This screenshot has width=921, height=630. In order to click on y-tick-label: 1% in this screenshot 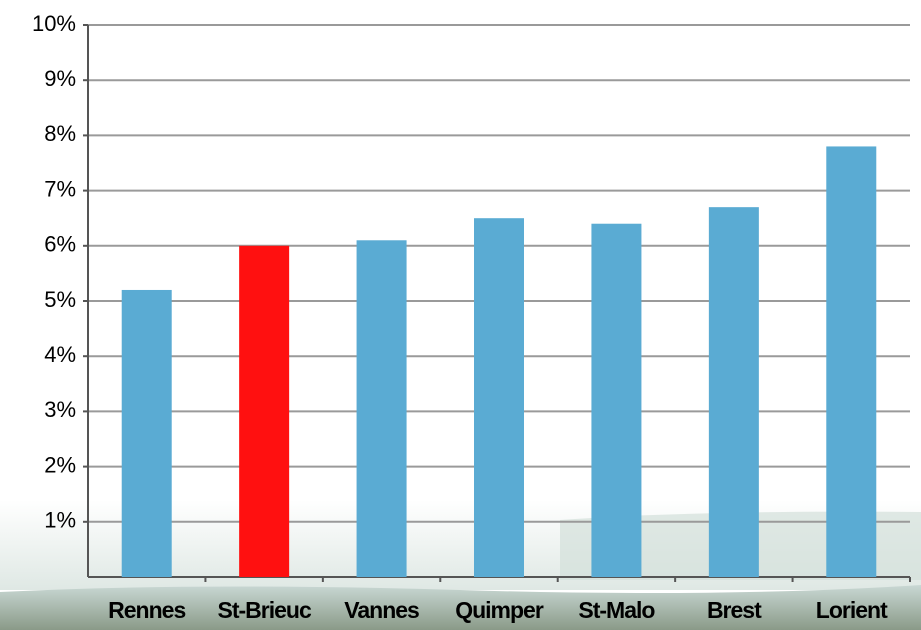, I will do `click(60, 520)`.